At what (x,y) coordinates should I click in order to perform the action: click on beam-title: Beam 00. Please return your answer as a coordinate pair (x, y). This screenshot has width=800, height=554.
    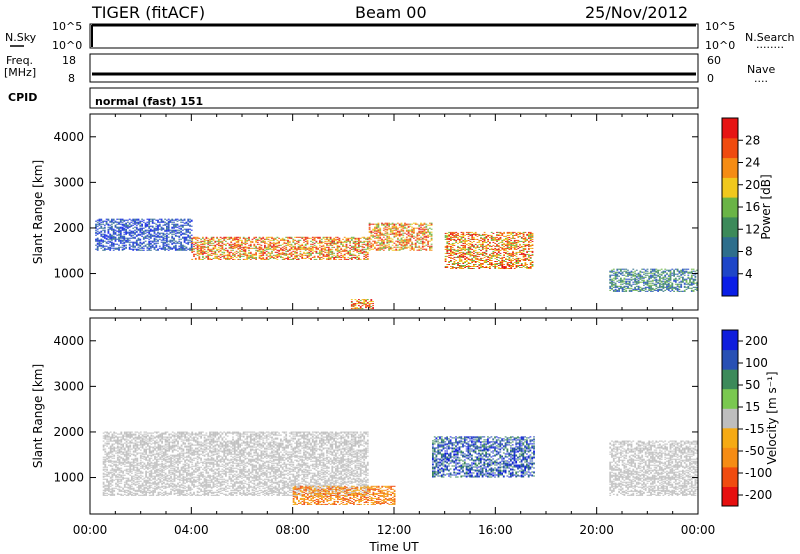
    Looking at the image, I should click on (391, 12).